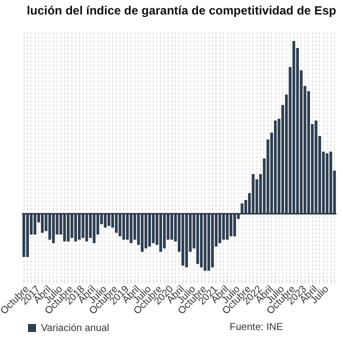 The image size is (343, 343). I want to click on legend-label: Variación anual, so click(75, 328).